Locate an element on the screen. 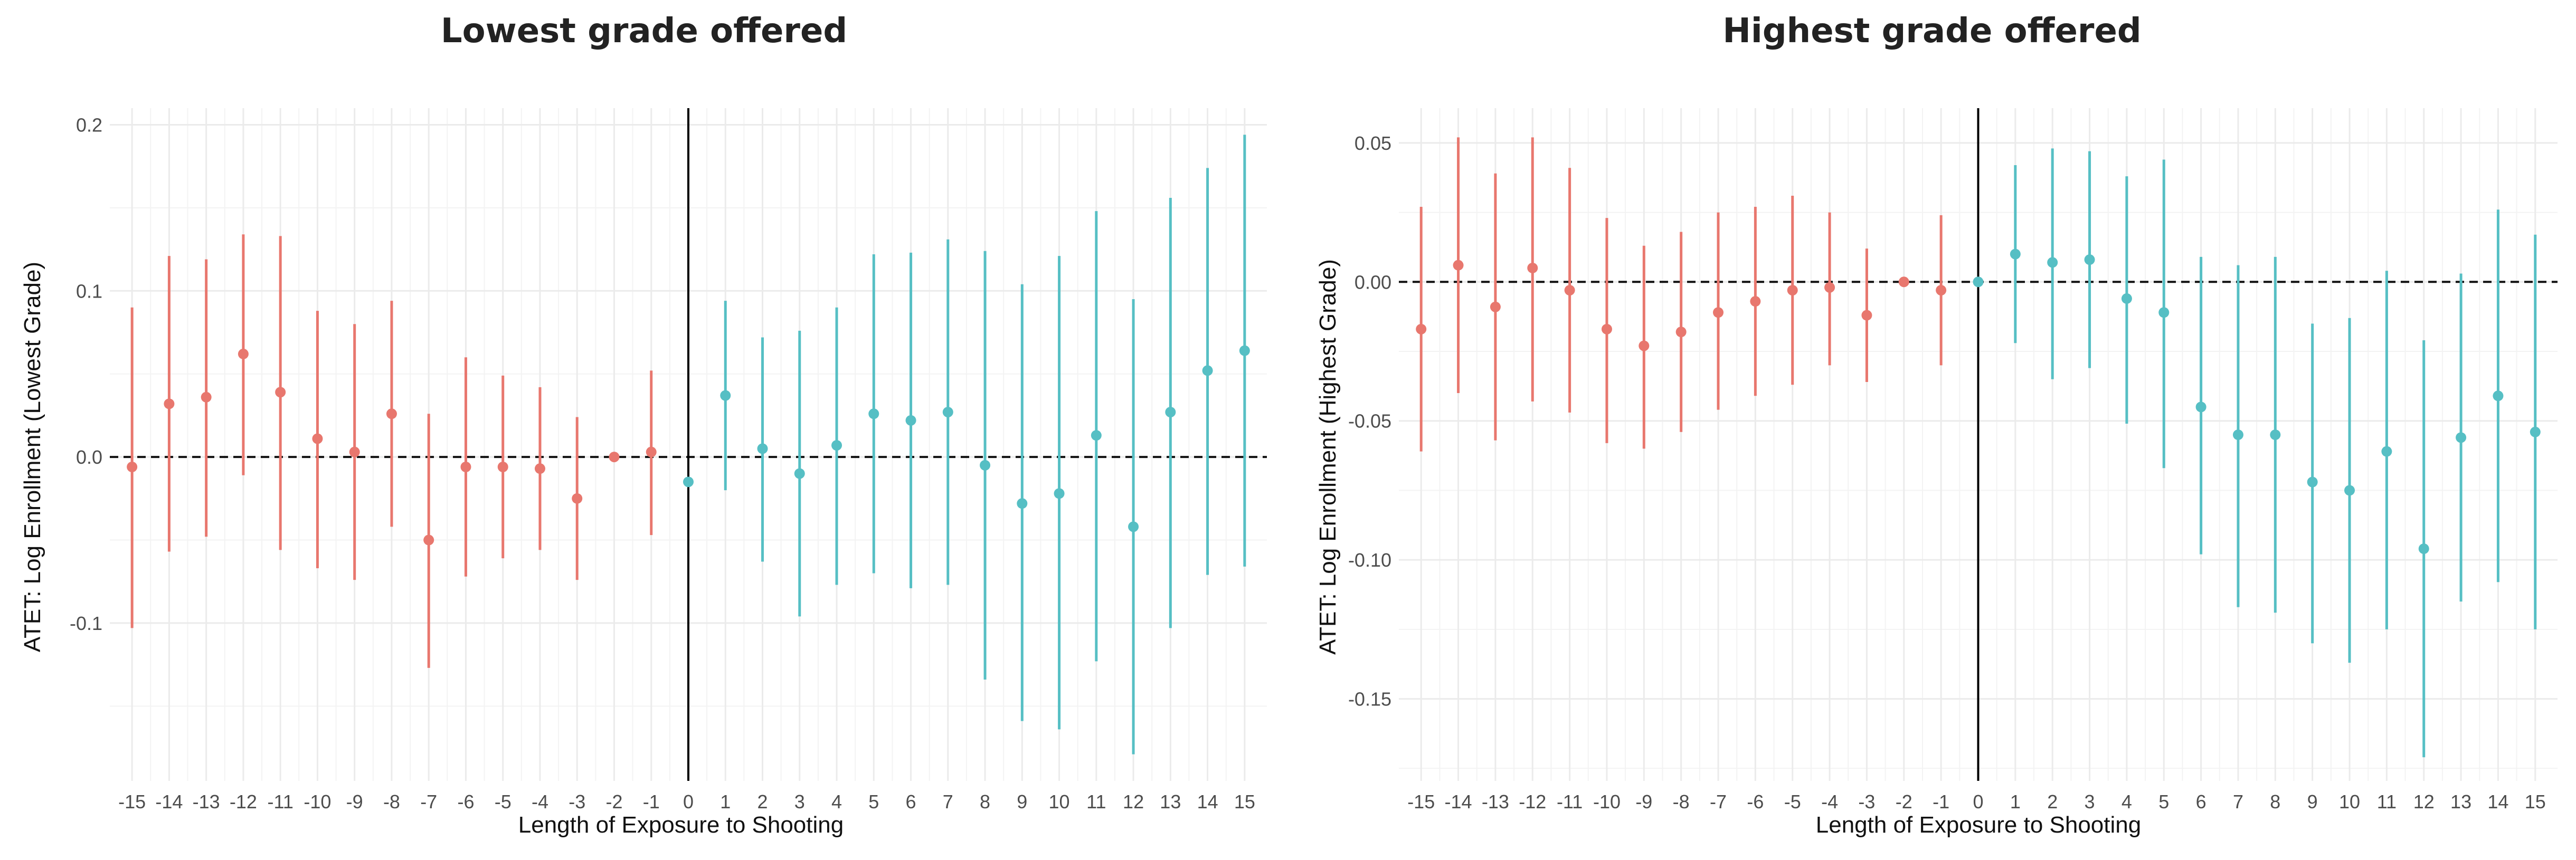  x-tick-label: -4 is located at coordinates (540, 802).